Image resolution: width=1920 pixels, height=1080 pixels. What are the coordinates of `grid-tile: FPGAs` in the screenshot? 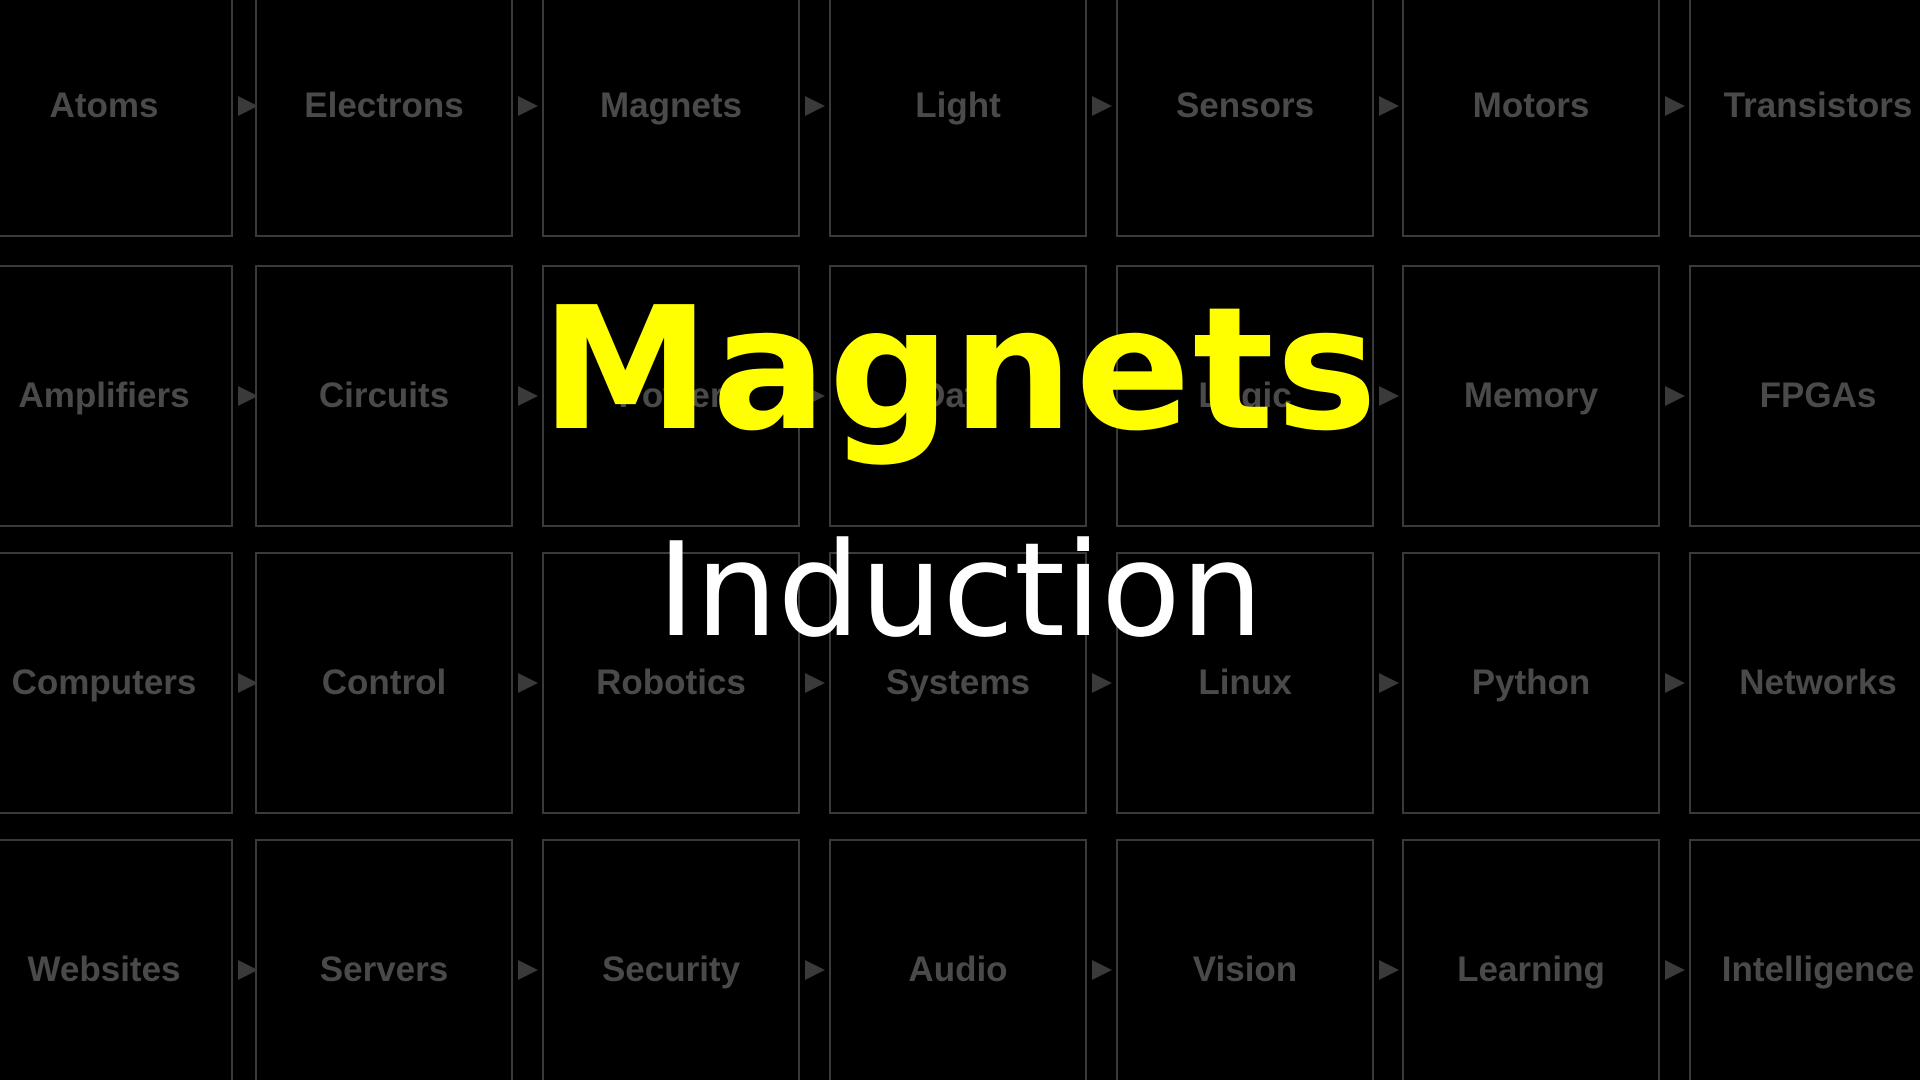 It's located at (1804, 396).